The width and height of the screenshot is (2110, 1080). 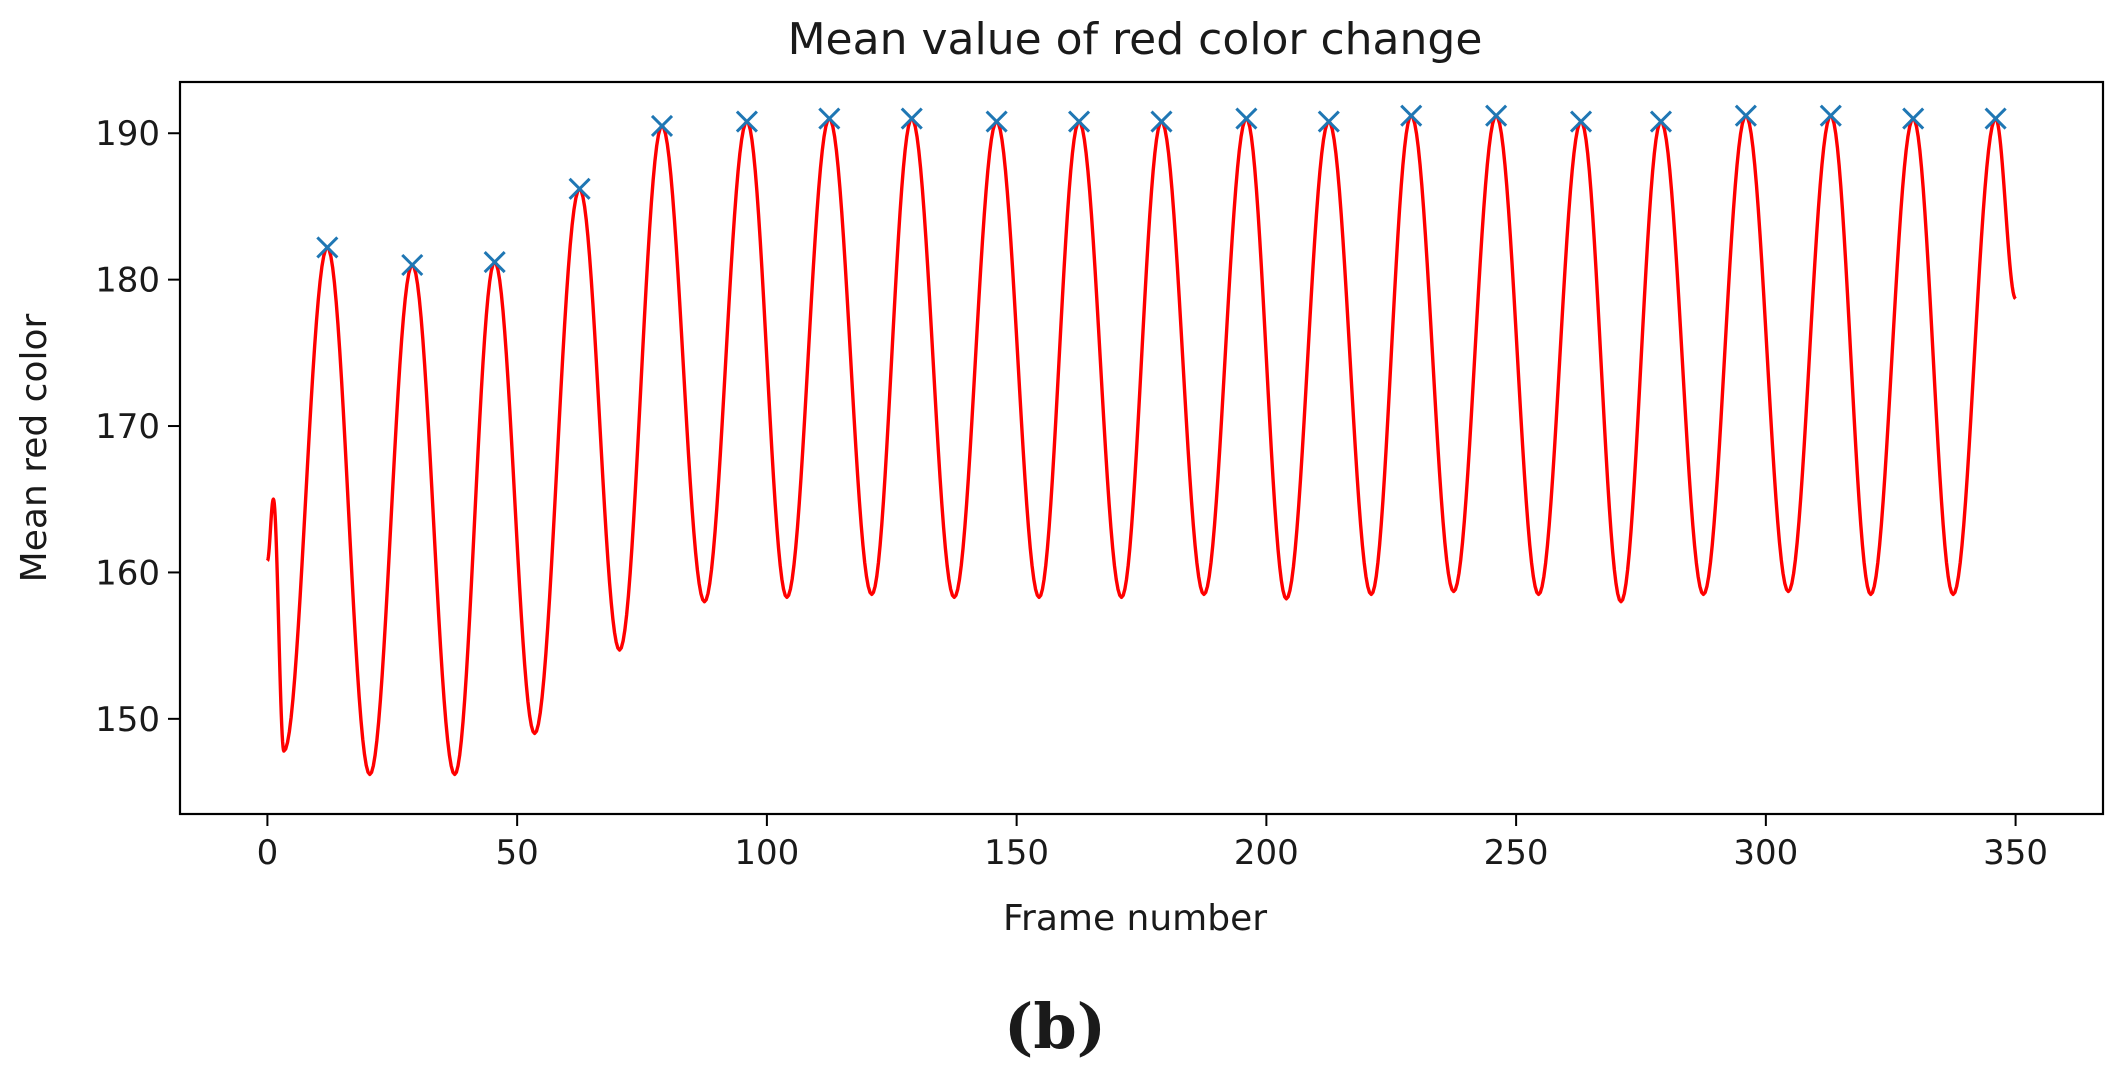 I want to click on y-axis: 150 160 170 180 190, so click(x=137, y=427).